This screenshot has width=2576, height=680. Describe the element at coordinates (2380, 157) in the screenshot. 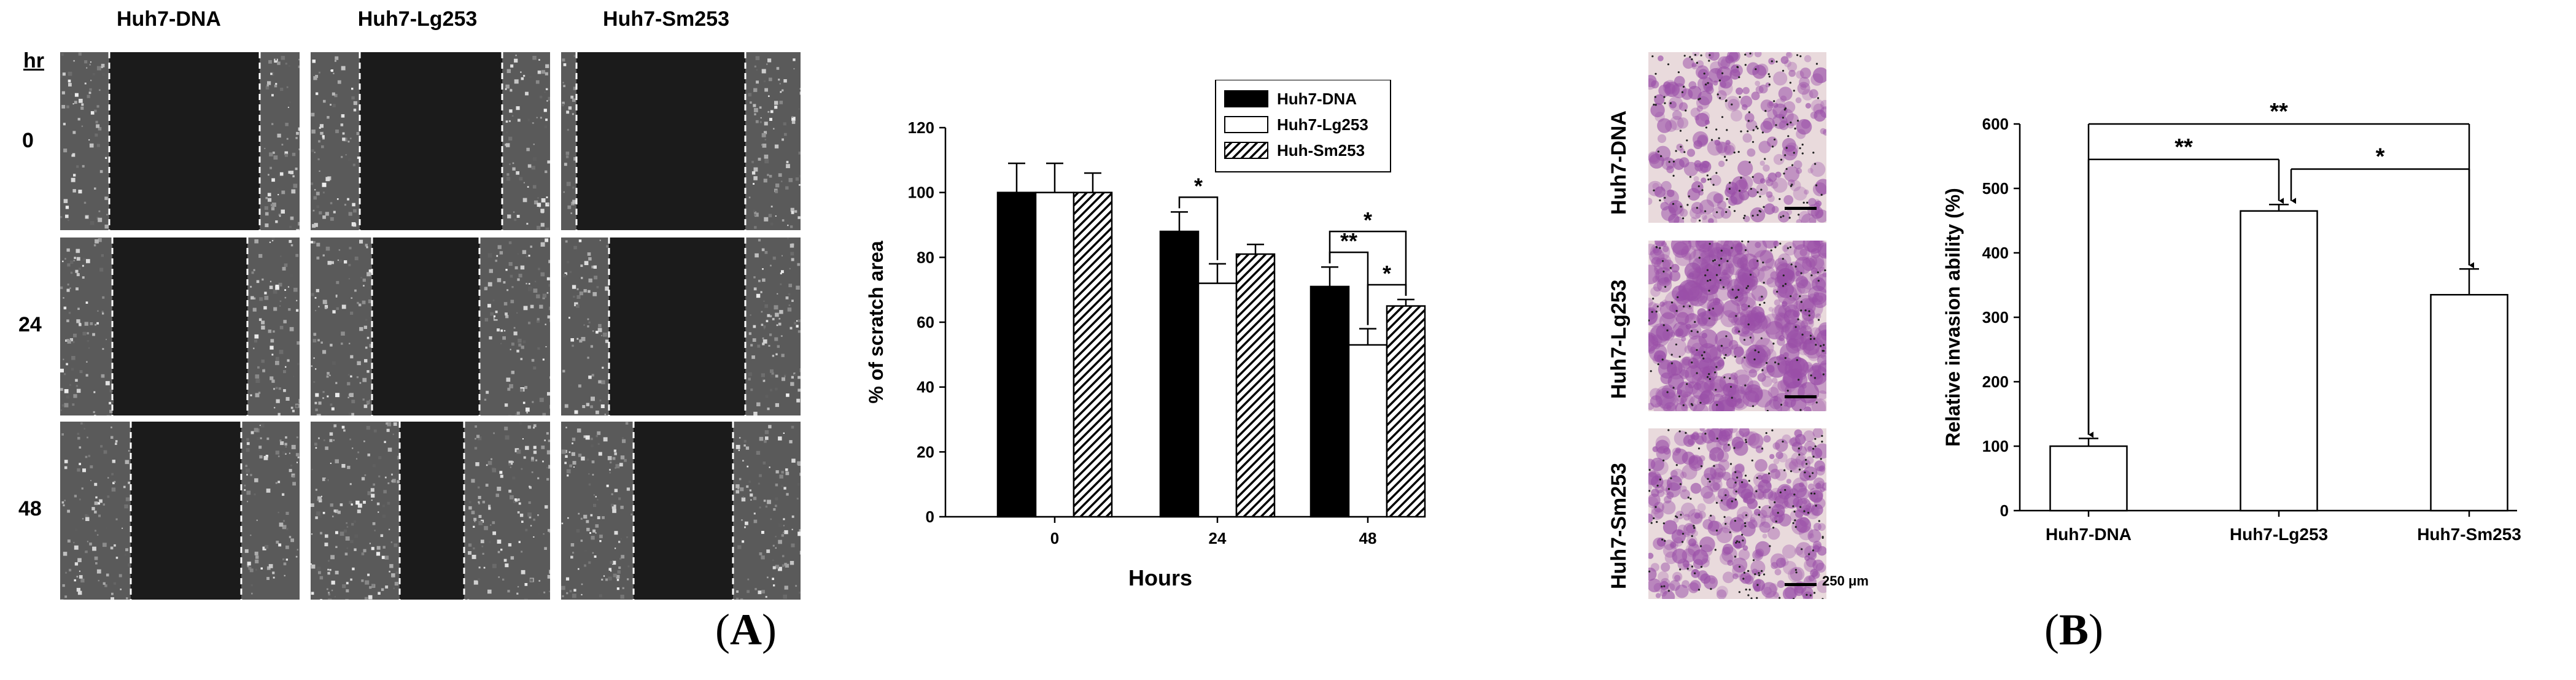

I see `significance-label-b-1: *` at that location.